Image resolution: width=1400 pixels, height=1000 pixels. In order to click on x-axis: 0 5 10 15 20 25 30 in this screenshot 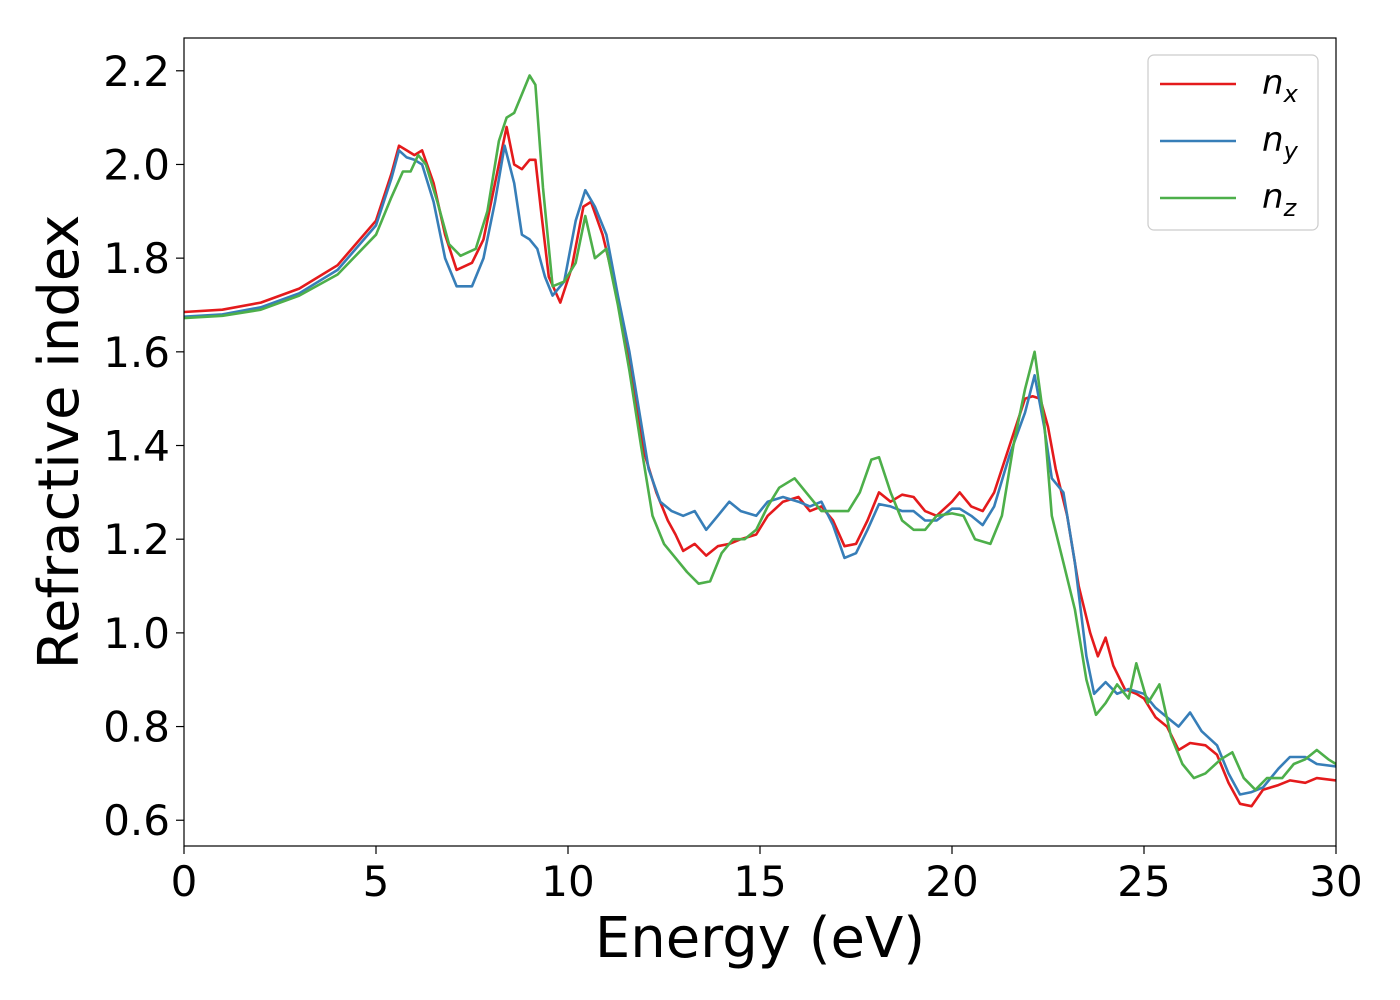, I will do `click(767, 876)`.